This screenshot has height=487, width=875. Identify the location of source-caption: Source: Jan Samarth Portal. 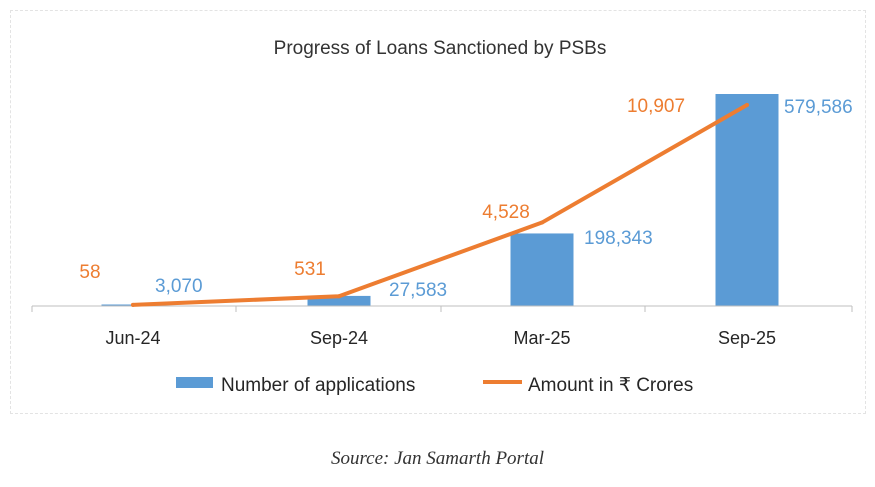
(437, 458).